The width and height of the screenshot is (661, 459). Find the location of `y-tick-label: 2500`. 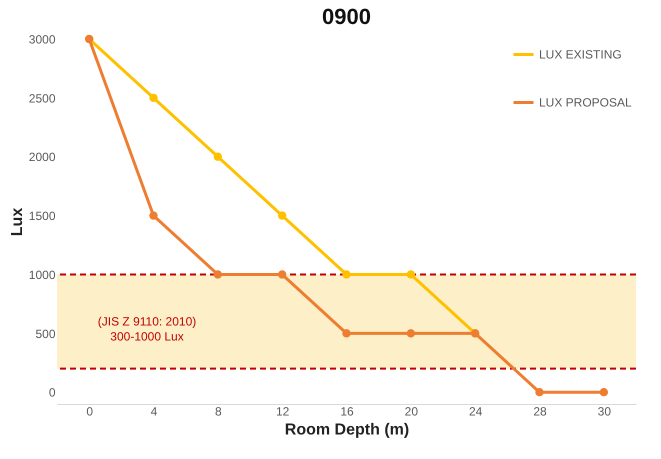

y-tick-label: 2500 is located at coordinates (42, 98).